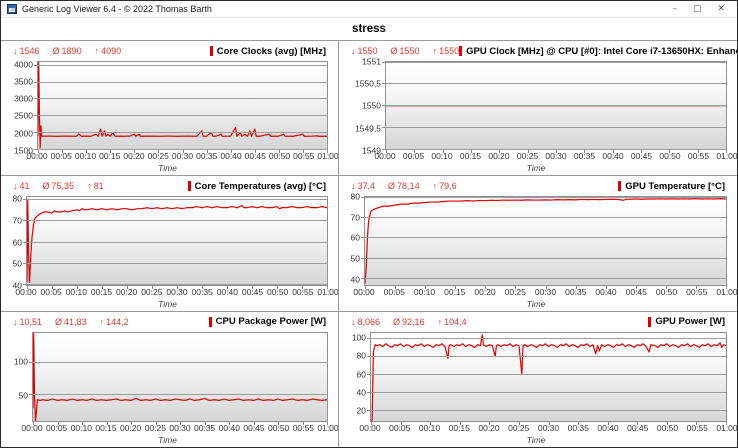  I want to click on y-tick-label: 80, so click(17, 198).